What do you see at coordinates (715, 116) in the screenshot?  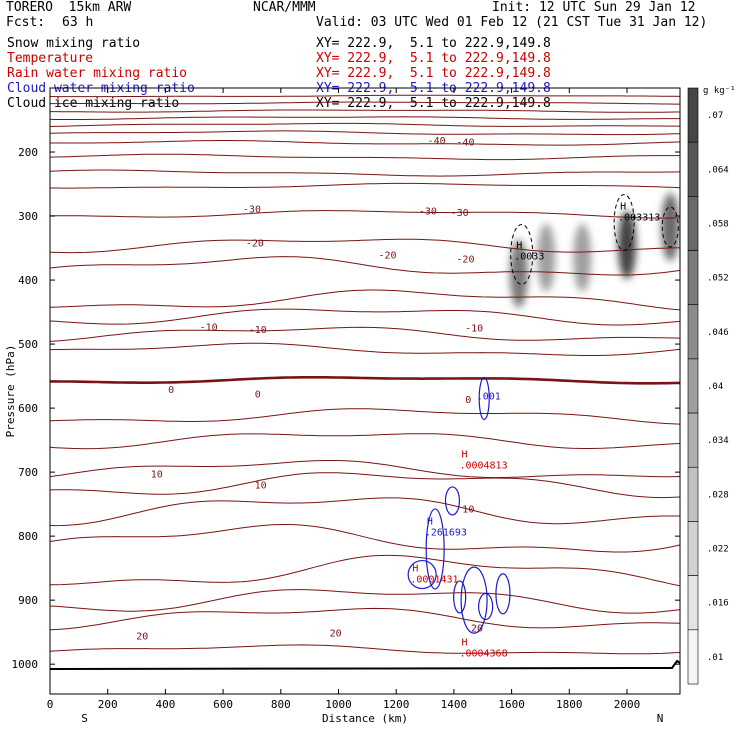 I see `colorbar-tick-label: .07` at bounding box center [715, 116].